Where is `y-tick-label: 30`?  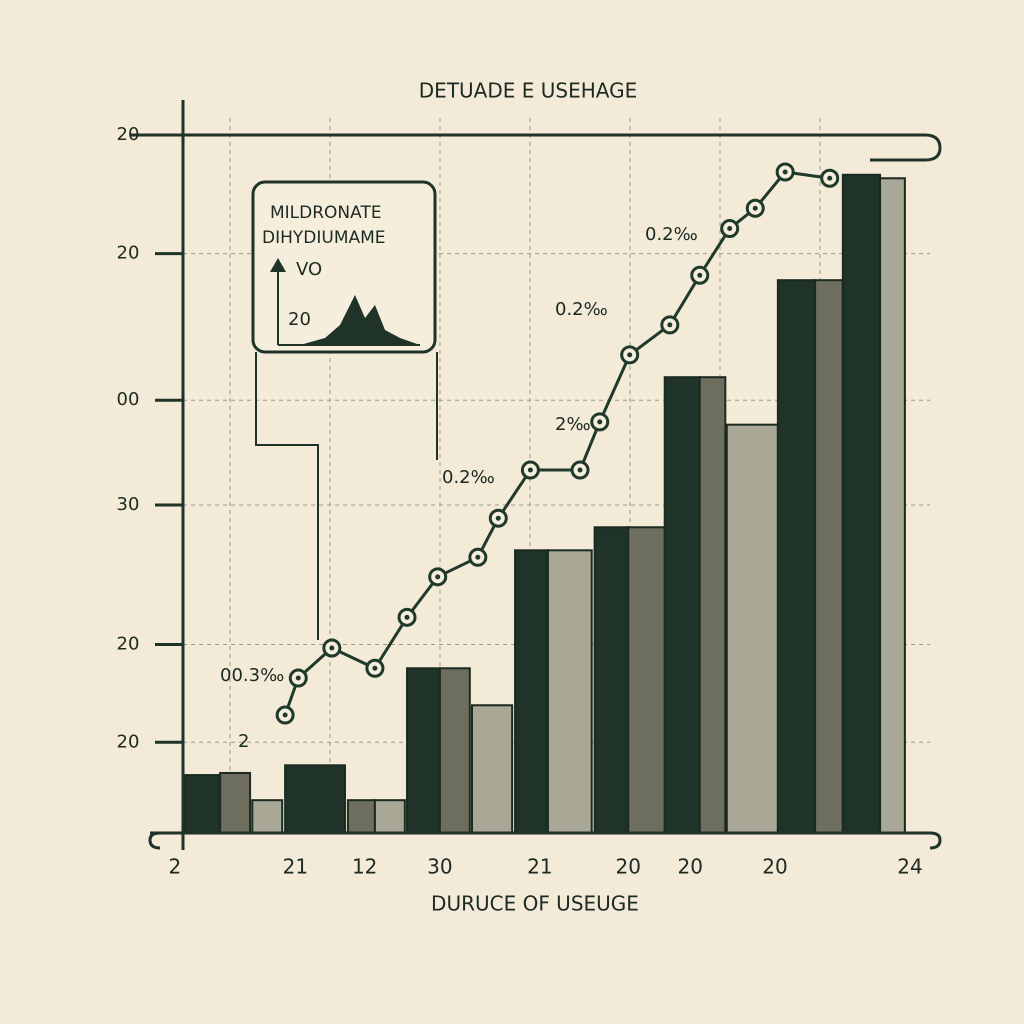 y-tick-label: 30 is located at coordinates (128, 504).